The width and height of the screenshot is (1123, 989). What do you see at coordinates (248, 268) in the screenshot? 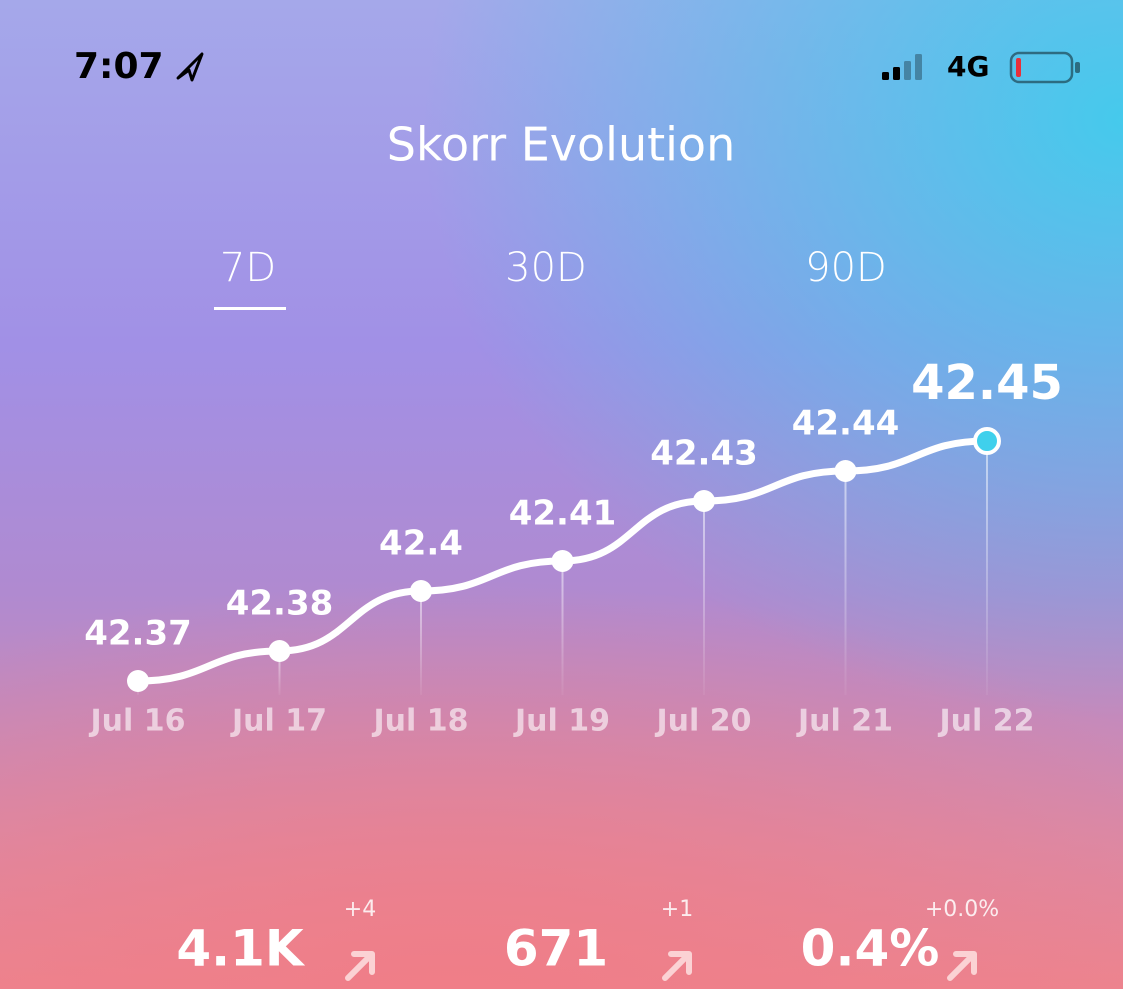
I see `tab: 7D` at bounding box center [248, 268].